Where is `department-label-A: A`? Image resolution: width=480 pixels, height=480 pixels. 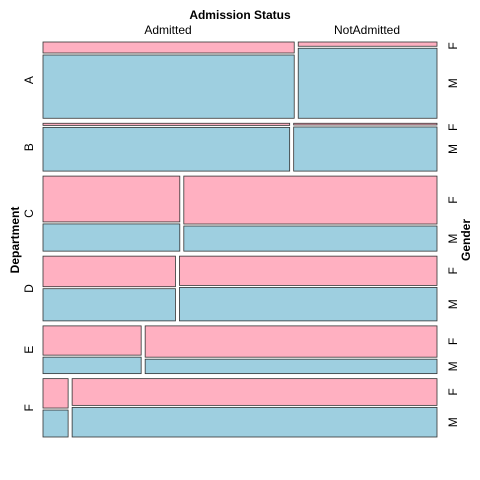 department-label-A: A is located at coordinates (29, 80).